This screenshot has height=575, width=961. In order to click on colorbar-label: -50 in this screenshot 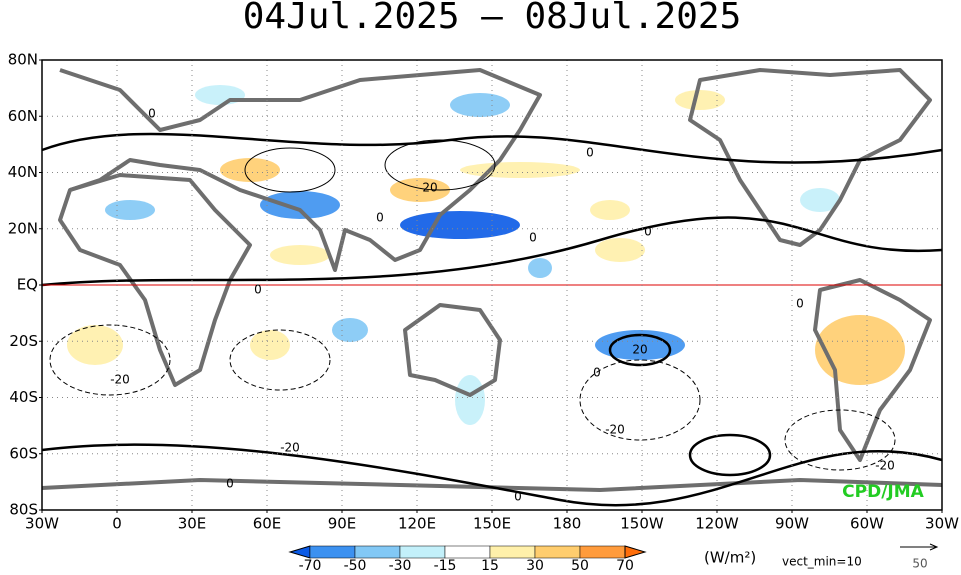, I will do `click(355, 566)`.